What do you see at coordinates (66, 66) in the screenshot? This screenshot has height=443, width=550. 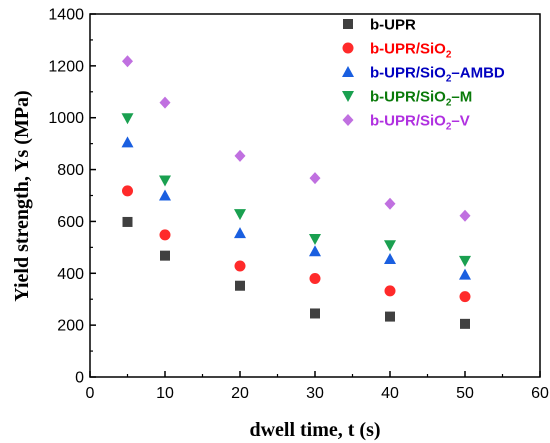 I see `y-tick-label: 1200` at bounding box center [66, 66].